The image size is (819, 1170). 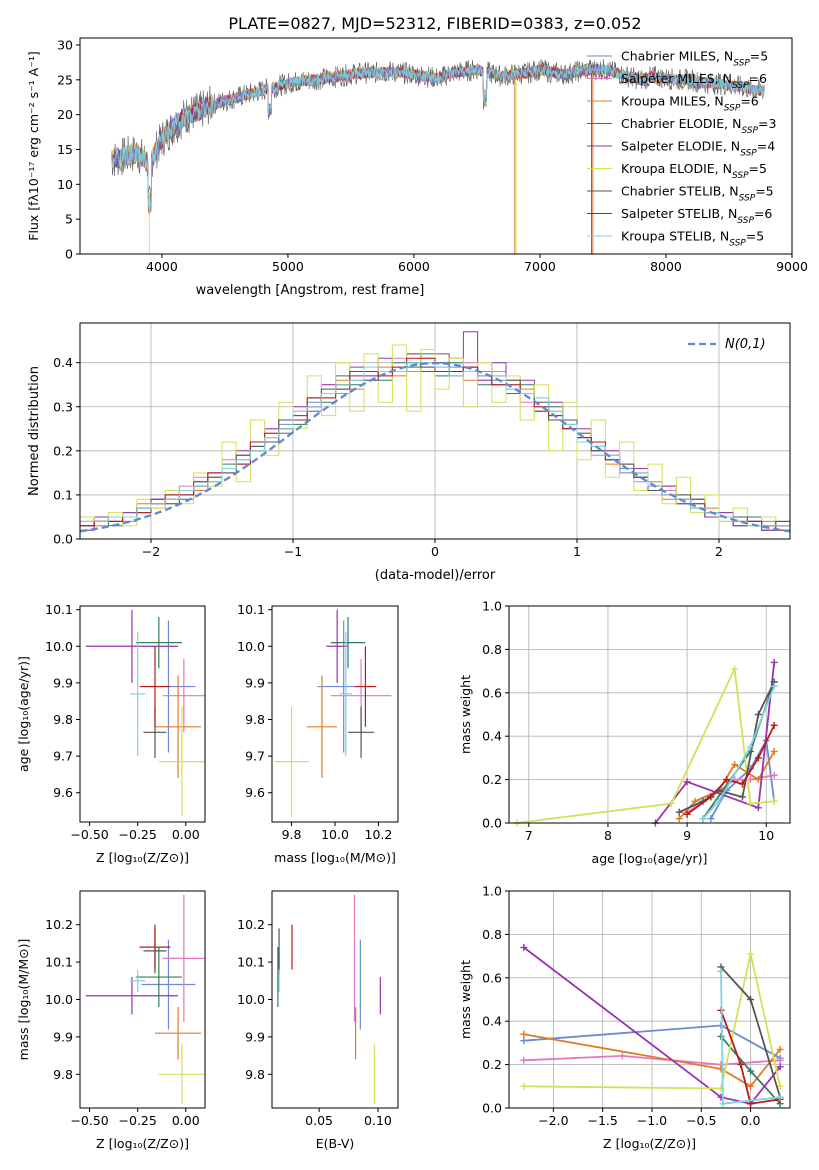 I want to click on y-tick-label: 0.2, so click(x=492, y=1064).